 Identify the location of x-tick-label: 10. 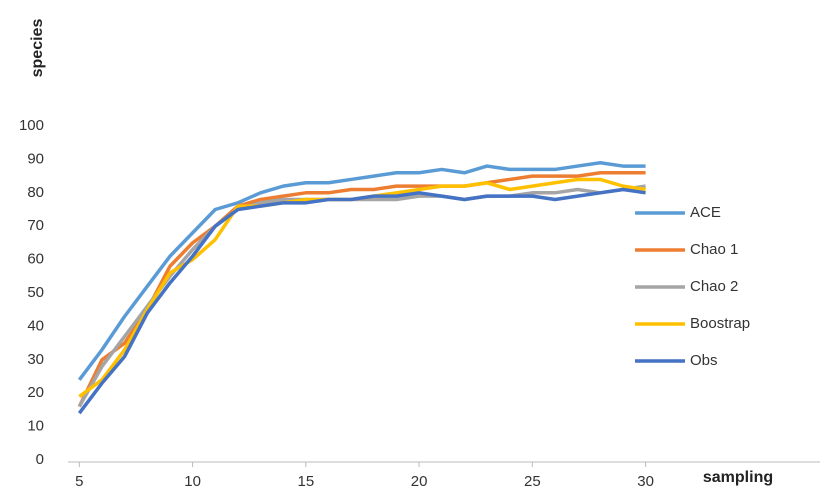
(192, 481).